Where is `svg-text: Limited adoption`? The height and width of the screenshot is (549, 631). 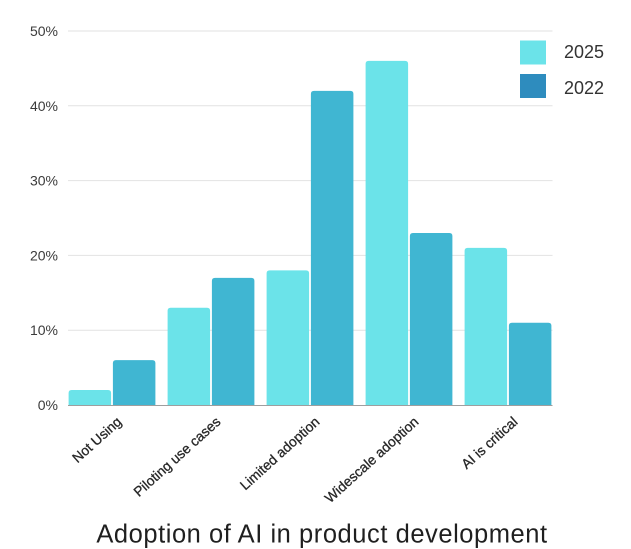
svg-text: Limited adoption is located at coordinates (279, 453).